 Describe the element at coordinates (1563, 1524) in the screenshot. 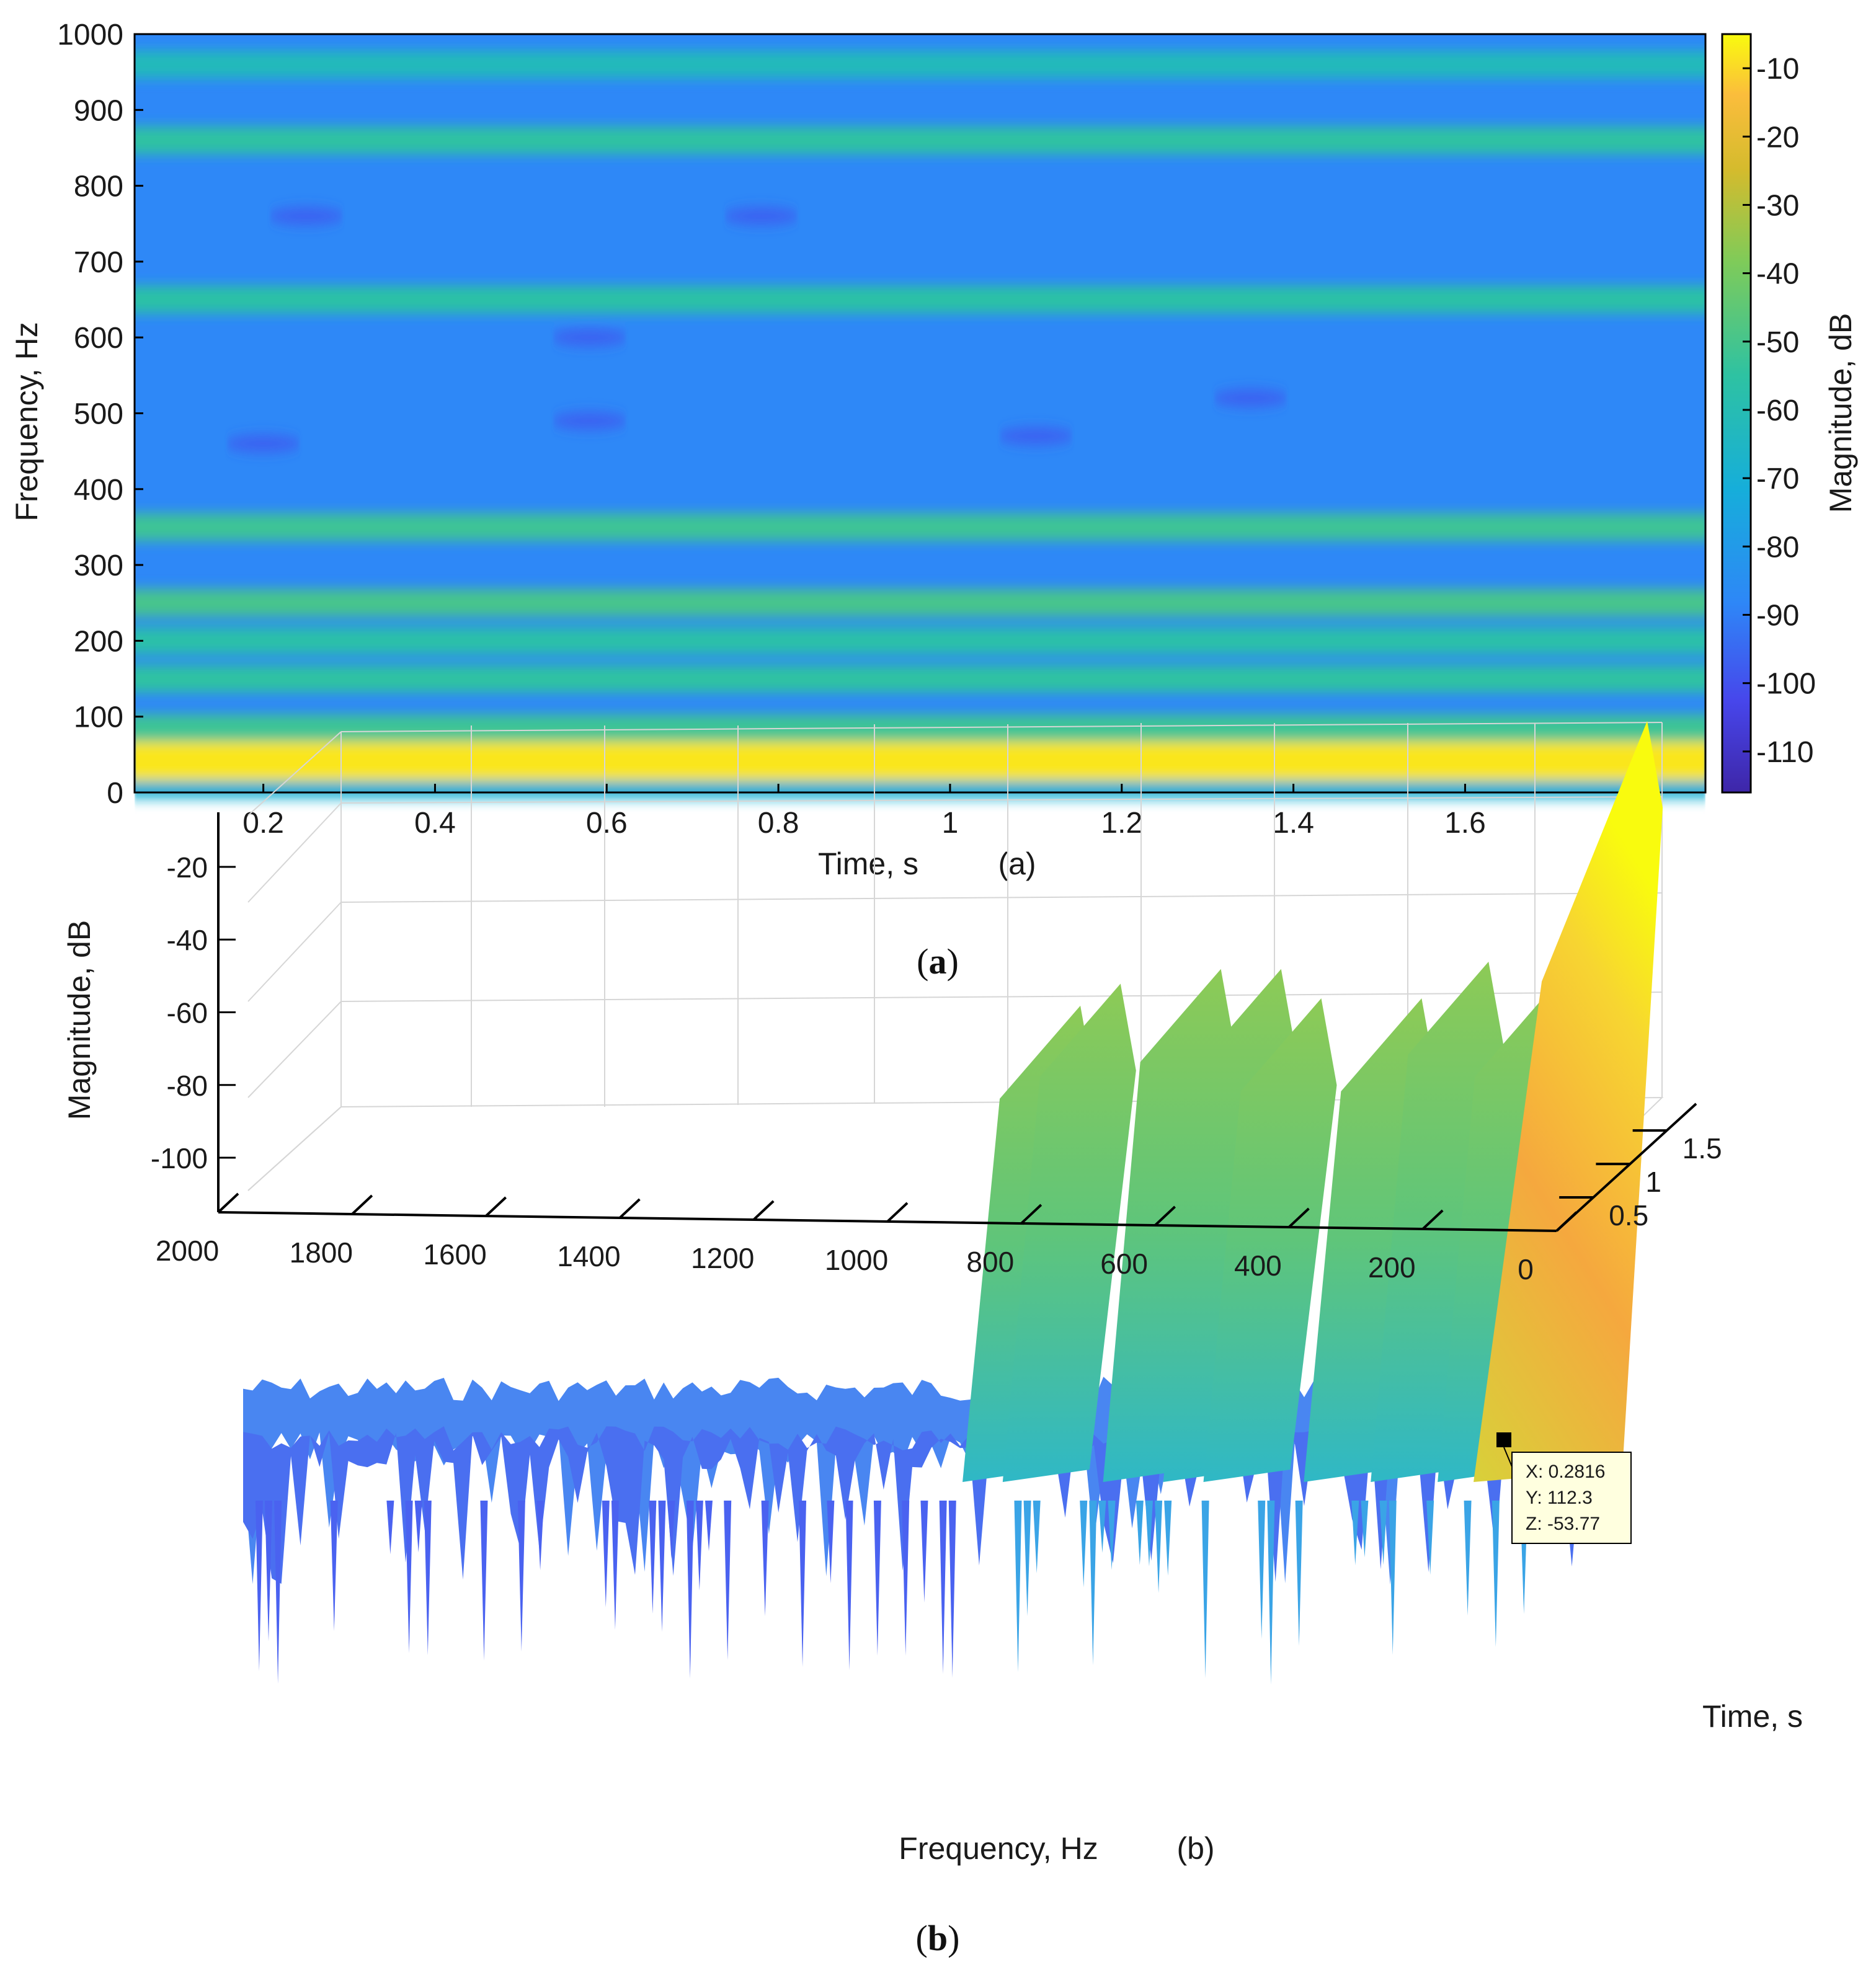

I see `data-tip-z: Z: -53.77` at that location.